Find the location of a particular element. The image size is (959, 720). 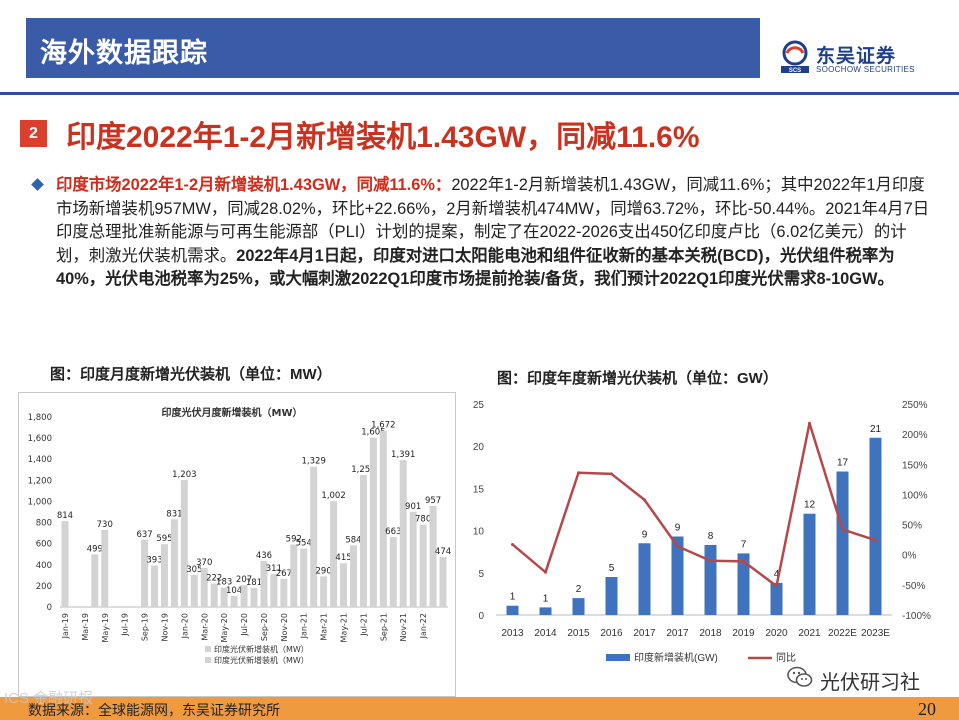

left-y-tick-label: 15 is located at coordinates (479, 489).